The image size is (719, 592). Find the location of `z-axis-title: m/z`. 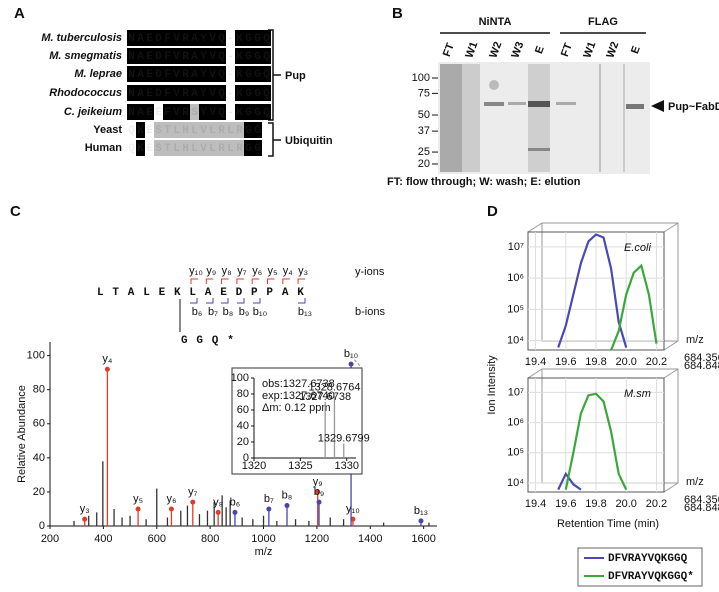

z-axis-title: m/z is located at coordinates (695, 482).